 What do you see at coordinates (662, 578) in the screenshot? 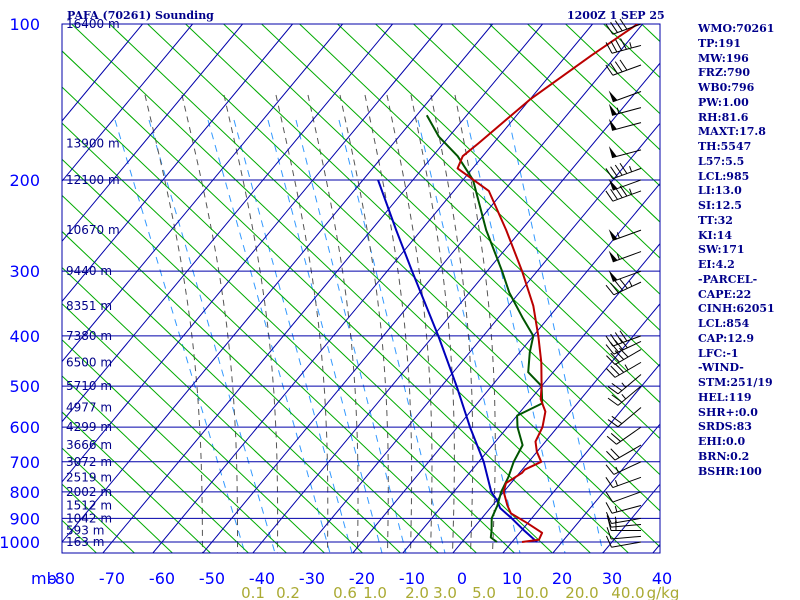
I see `temperature-tick: 40` at bounding box center [662, 578].